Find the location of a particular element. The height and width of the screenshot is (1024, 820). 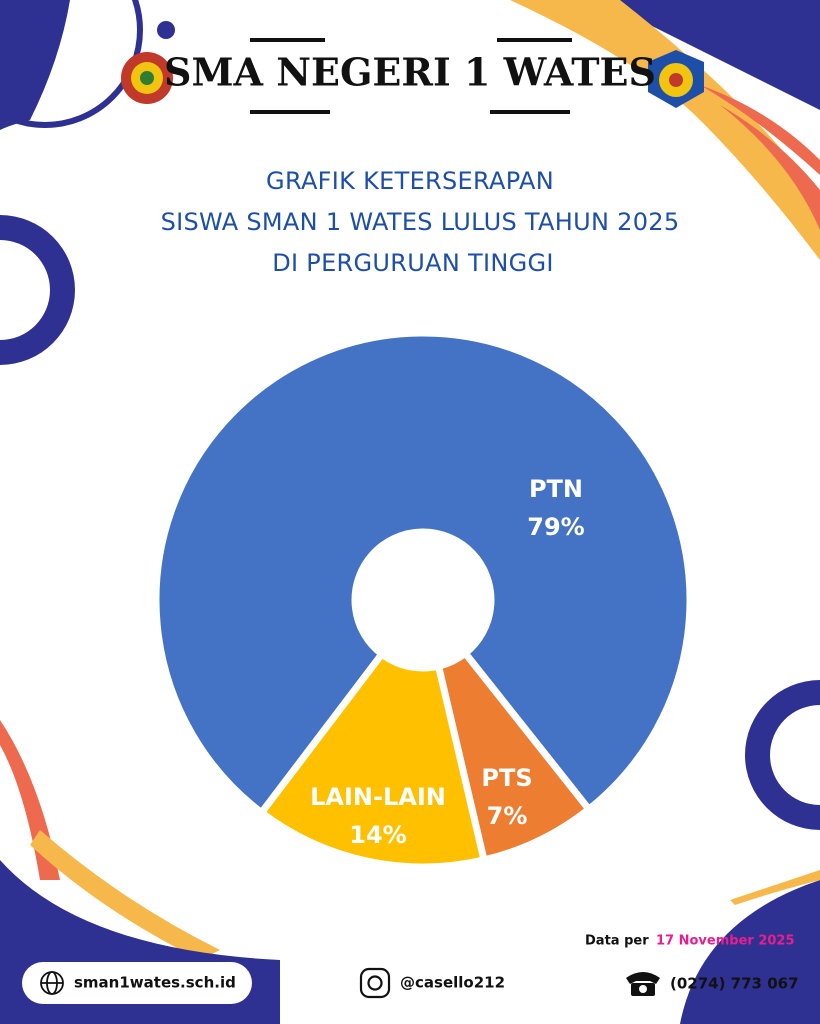

slice-label: PTN is located at coordinates (556, 489).